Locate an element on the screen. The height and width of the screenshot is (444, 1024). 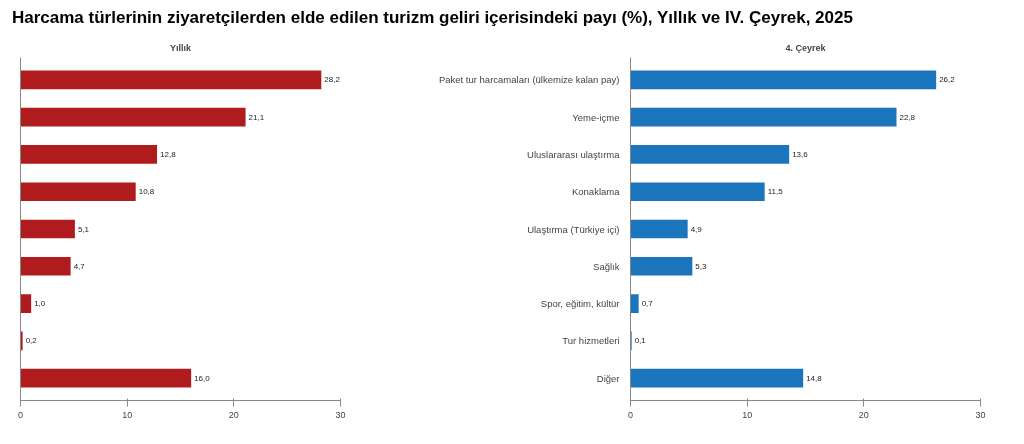
y-tick-label: Tur hizmetleri is located at coordinates (591, 341).